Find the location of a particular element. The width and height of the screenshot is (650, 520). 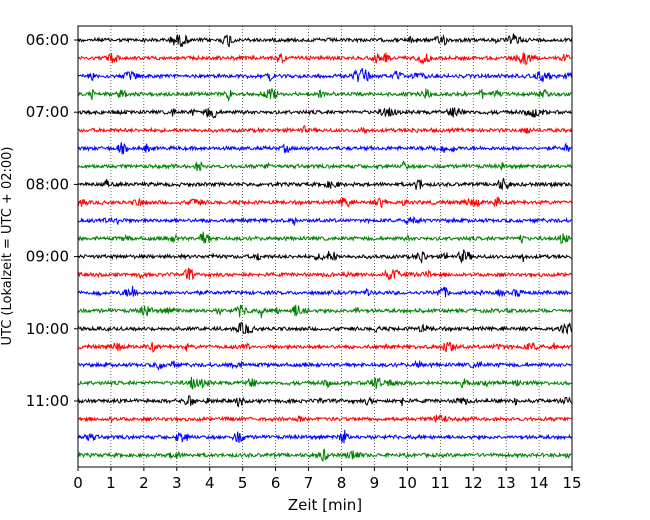

x-tick-label: 7 is located at coordinates (309, 483).